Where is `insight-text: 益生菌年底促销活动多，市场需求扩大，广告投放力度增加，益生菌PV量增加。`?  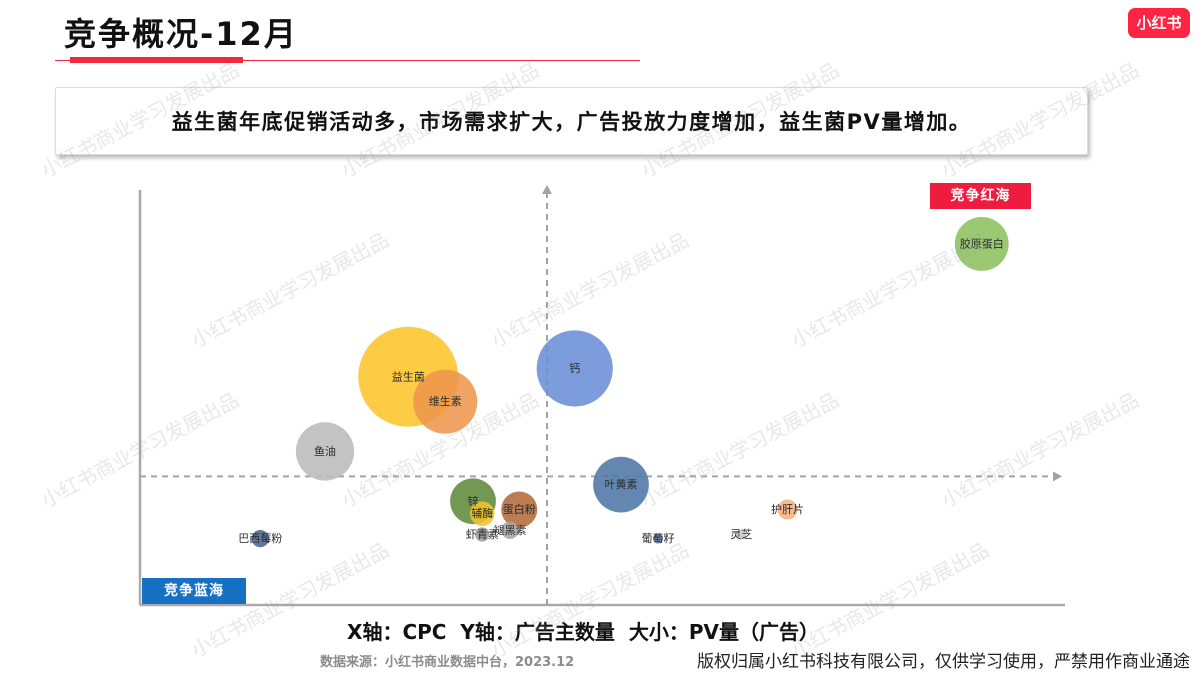
insight-text: 益生菌年底促销活动多，市场需求扩大，广告投放力度增加，益生菌PV量增加。 is located at coordinates (571, 122).